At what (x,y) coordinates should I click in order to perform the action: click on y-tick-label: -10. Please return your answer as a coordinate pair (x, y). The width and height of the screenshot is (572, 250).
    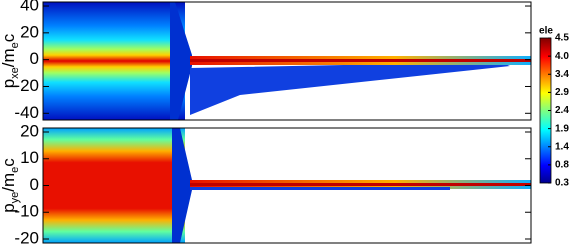
    Looking at the image, I should click on (26, 211).